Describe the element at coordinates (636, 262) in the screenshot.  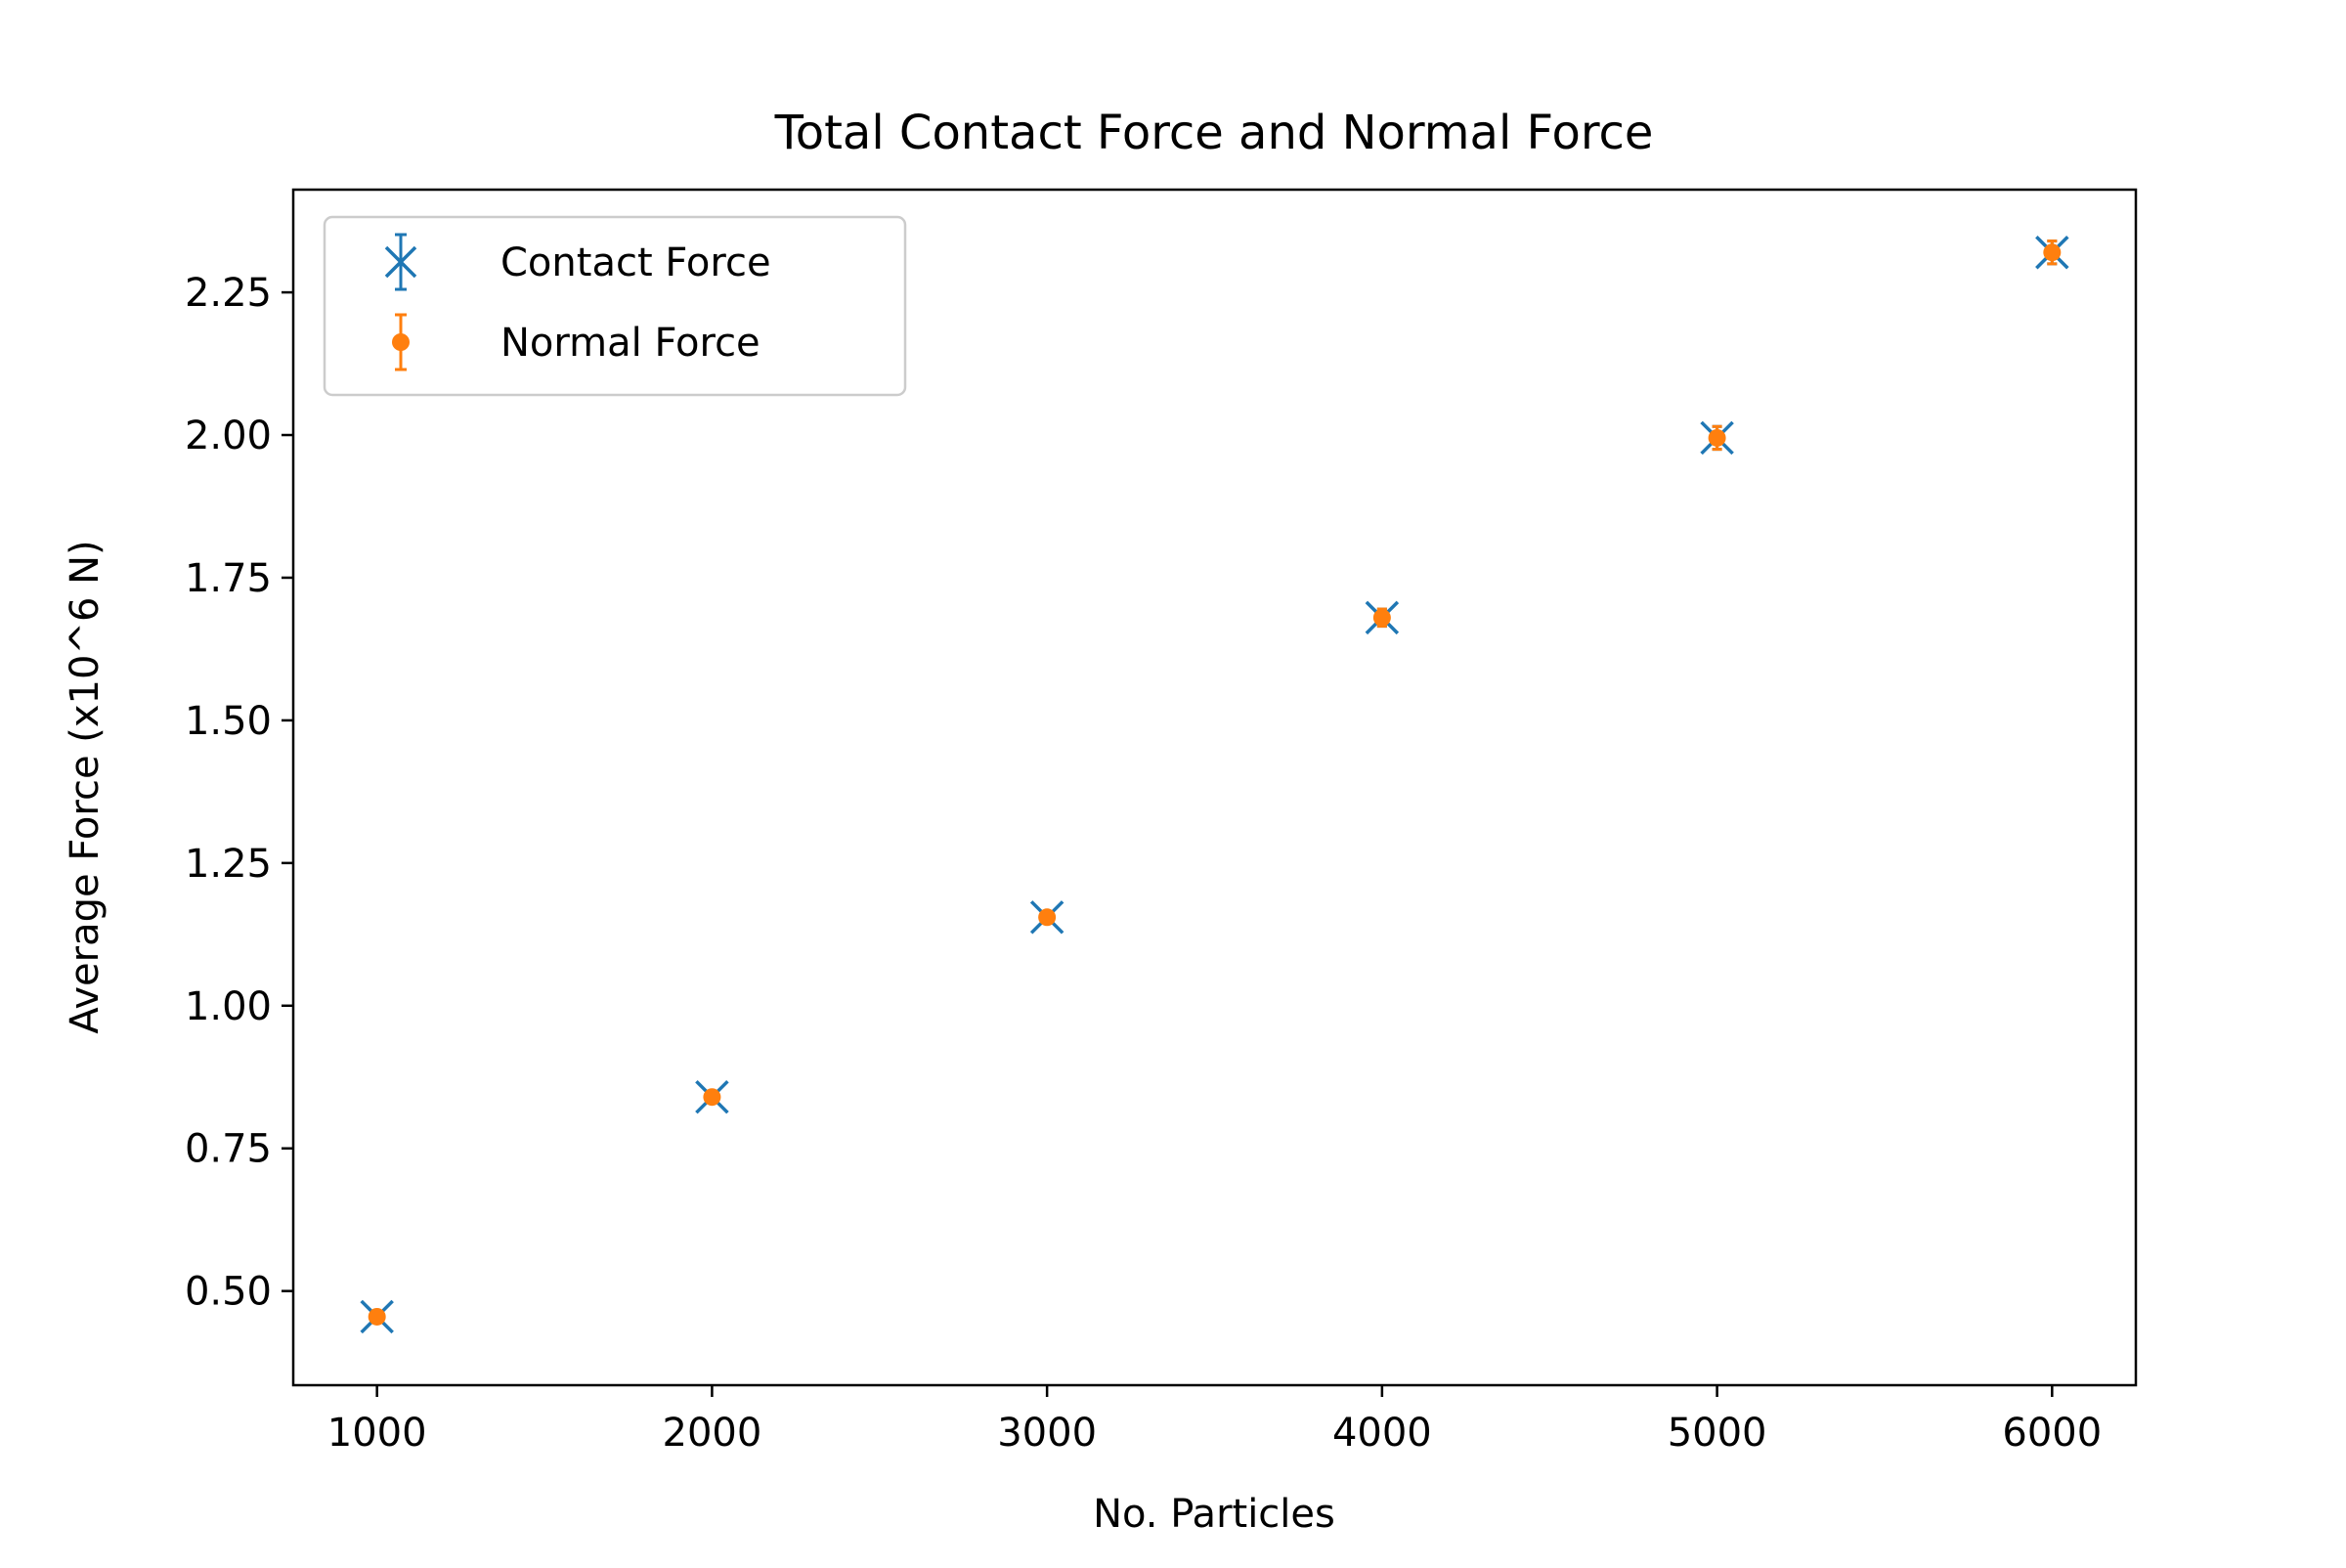
I see `legend-label: Contact Force` at that location.